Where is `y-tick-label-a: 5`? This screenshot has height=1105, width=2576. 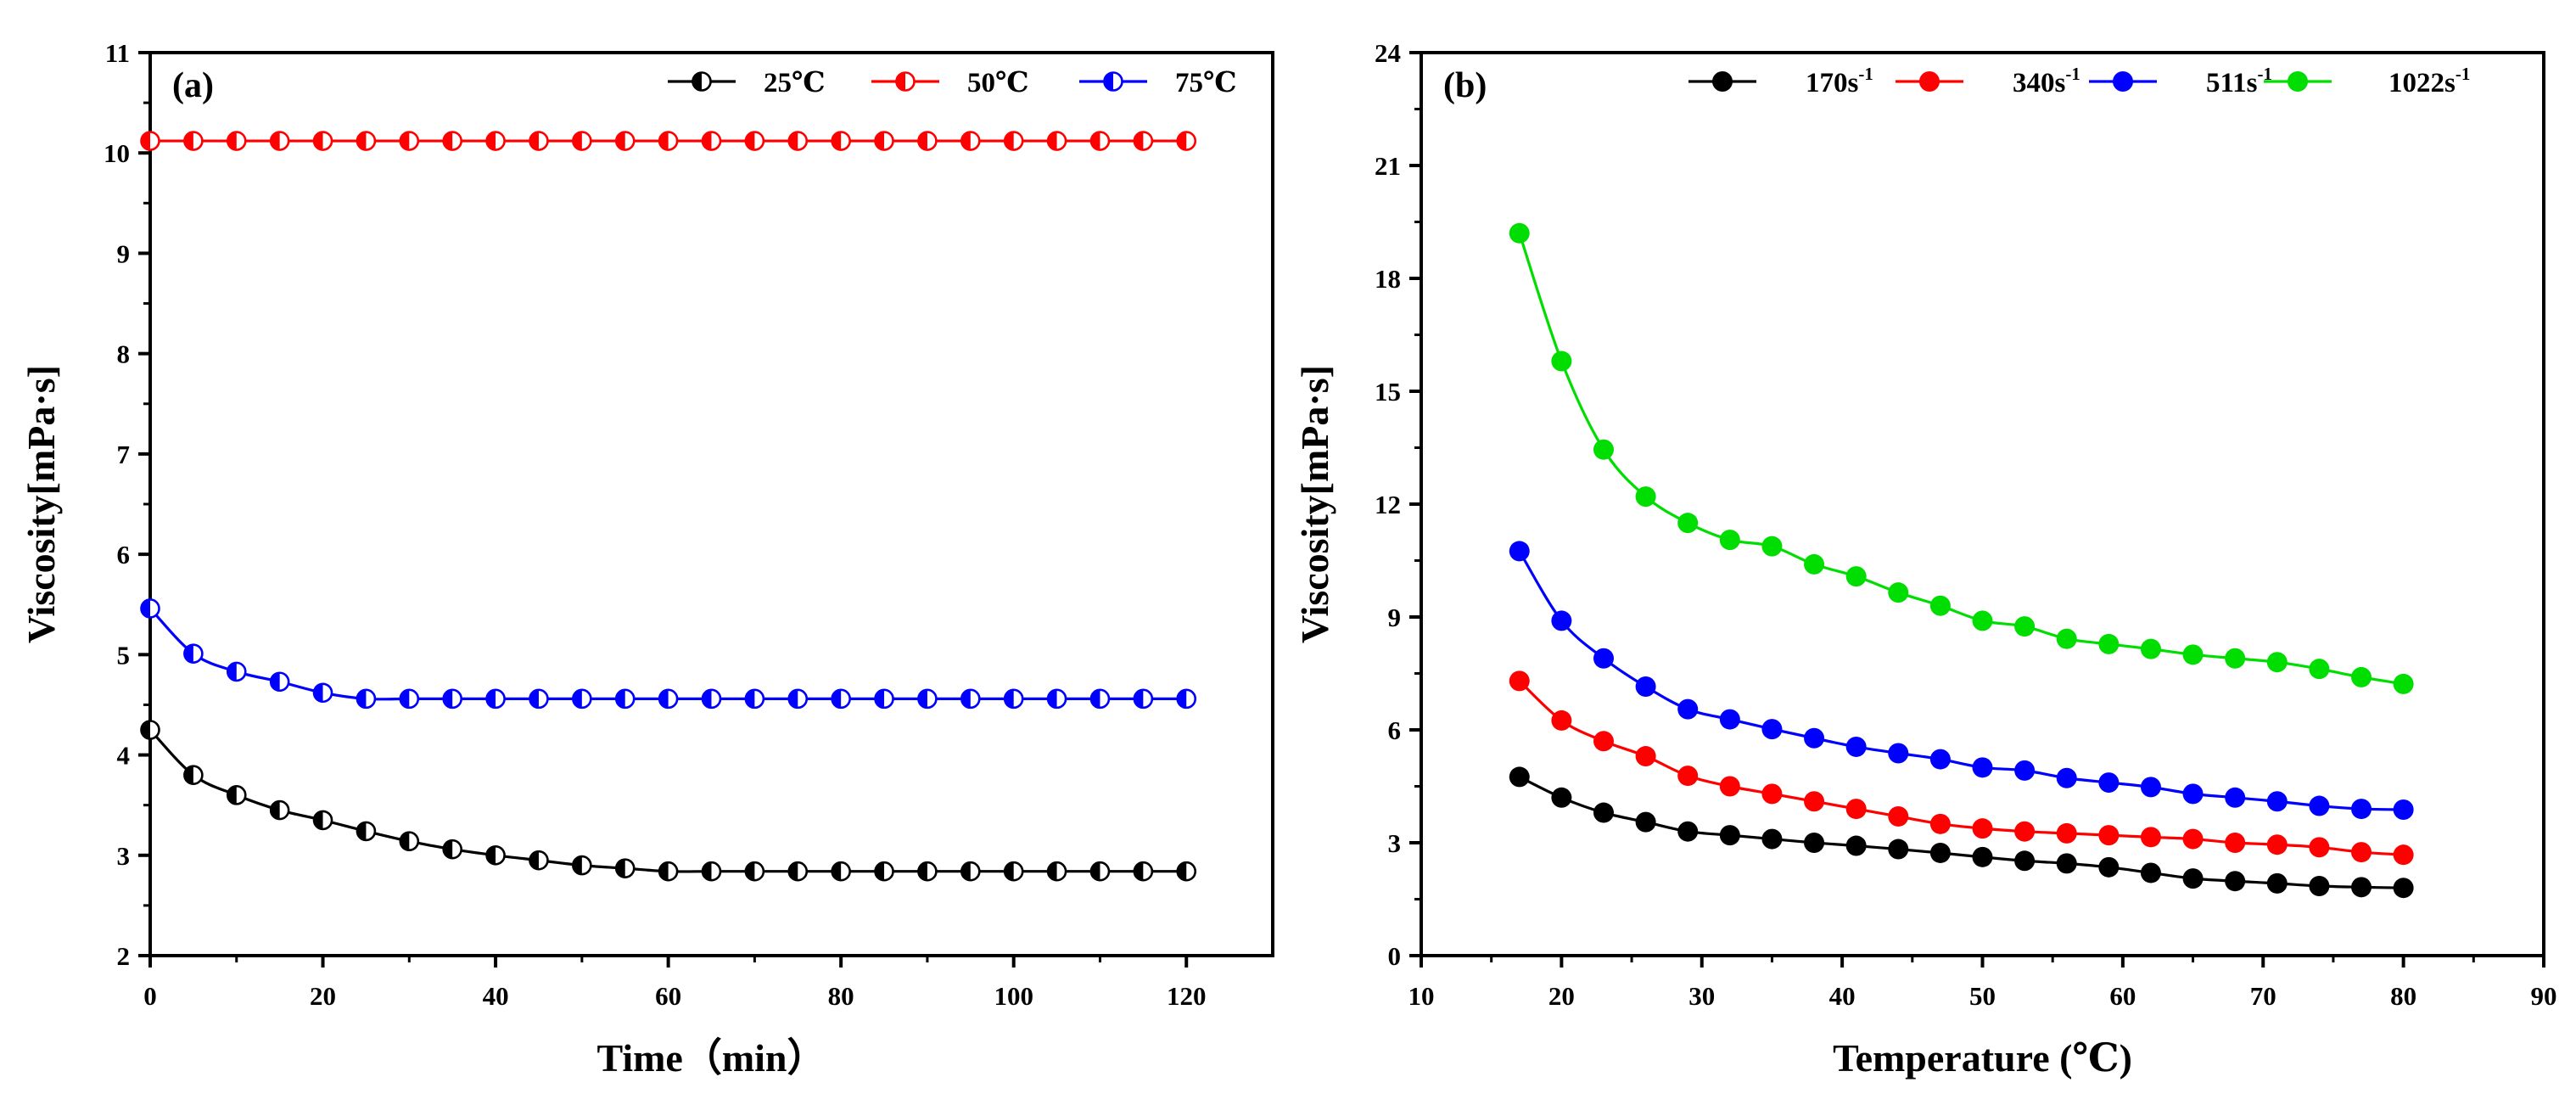
y-tick-label-a: 5 is located at coordinates (124, 655).